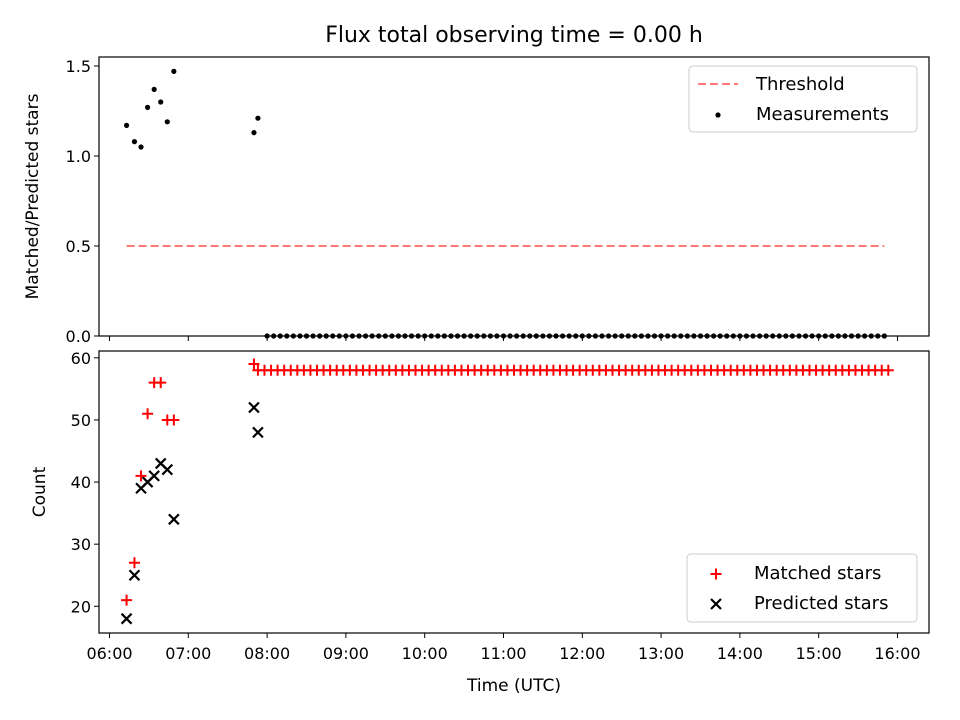 The image size is (960, 720). Describe the element at coordinates (897, 653) in the screenshot. I see `x-tick-label: 16:00` at that location.